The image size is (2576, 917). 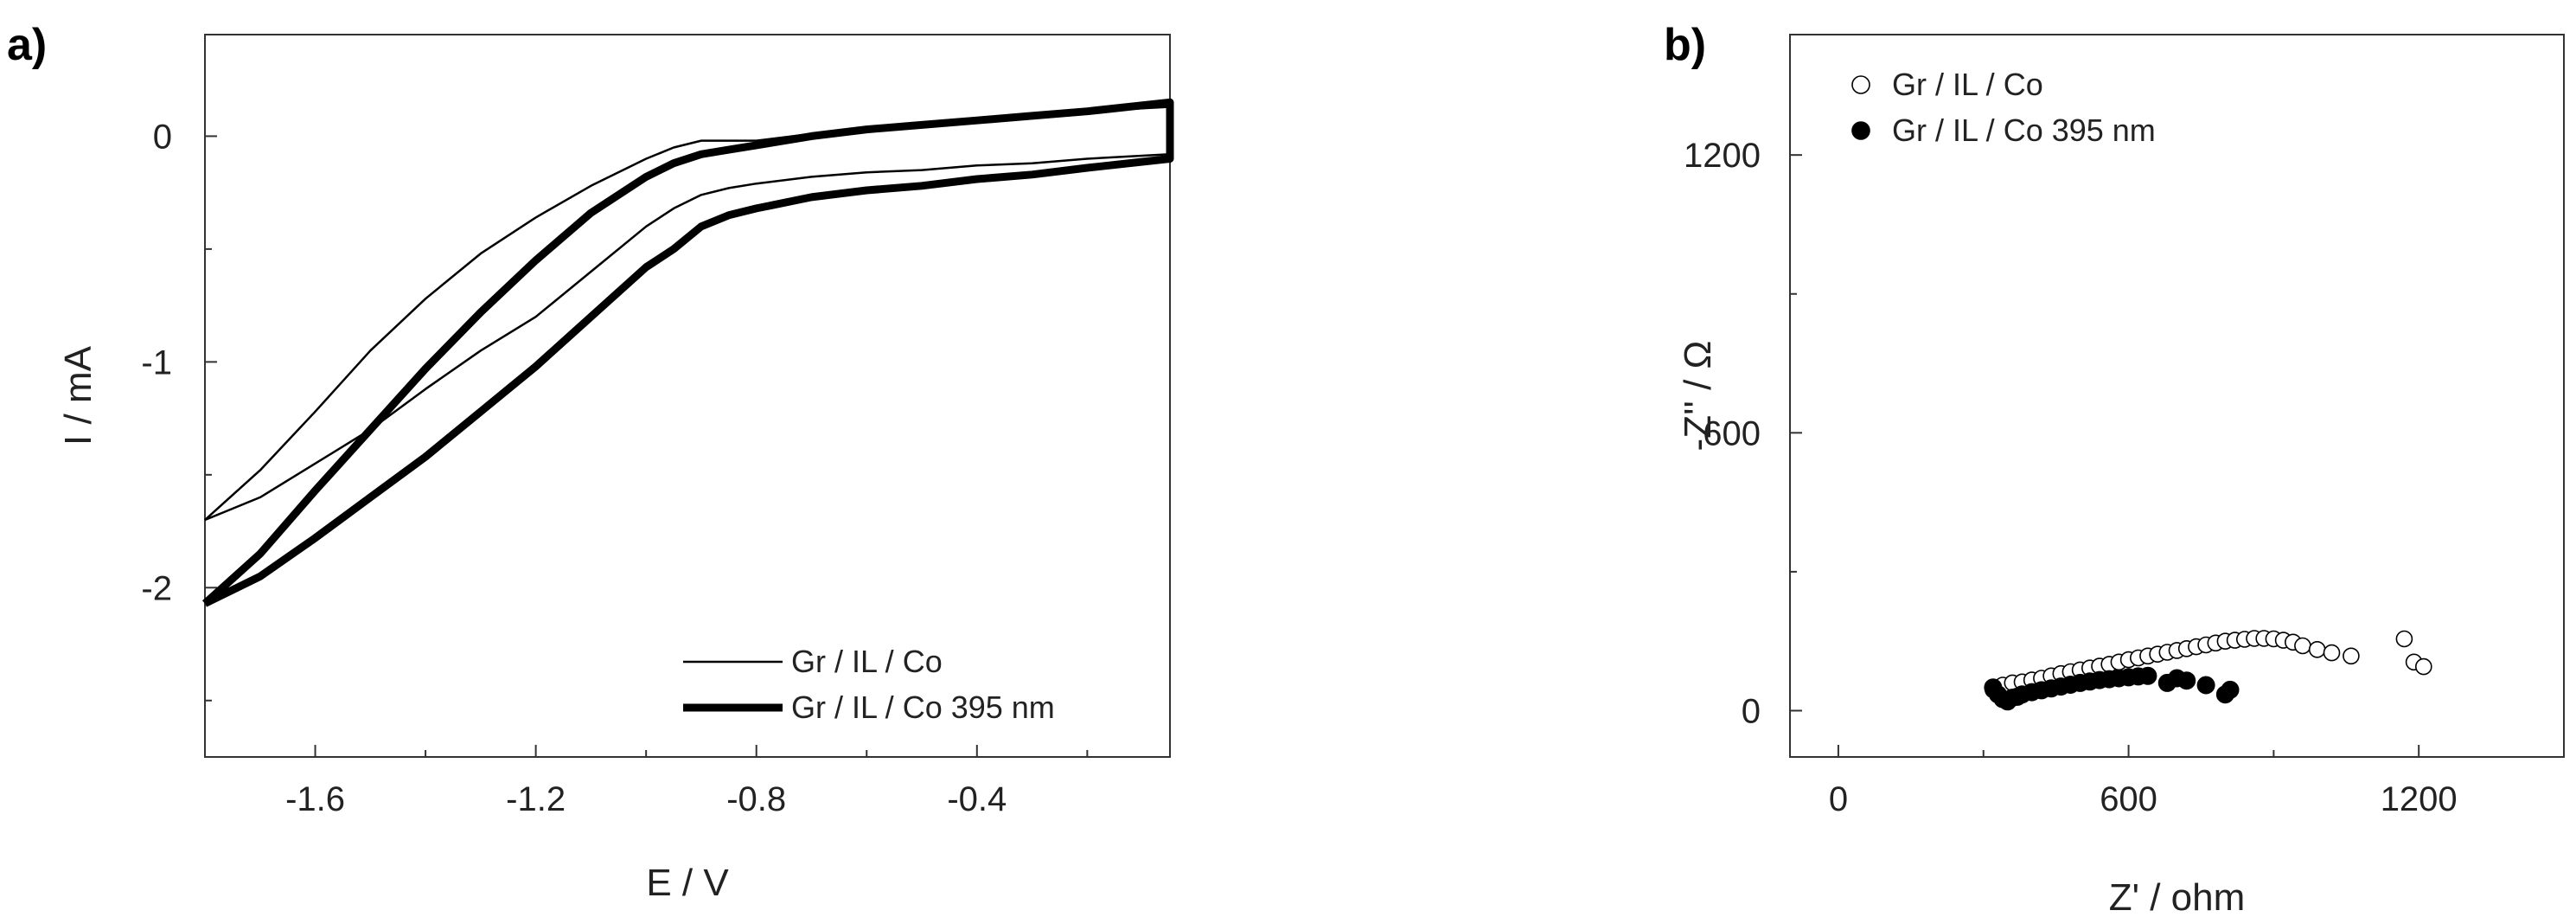 What do you see at coordinates (2128, 799) in the screenshot?
I see `x-tick-label: 600` at bounding box center [2128, 799].